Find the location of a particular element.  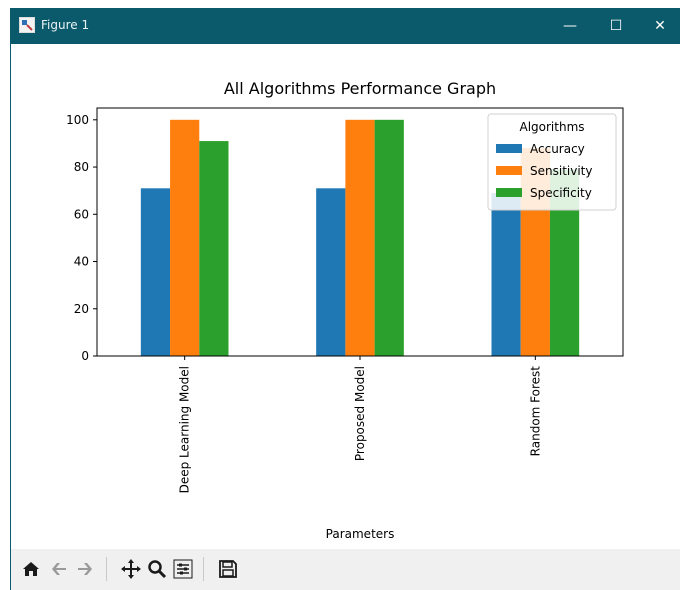

forward-arrow-icon is located at coordinates (85, 569).